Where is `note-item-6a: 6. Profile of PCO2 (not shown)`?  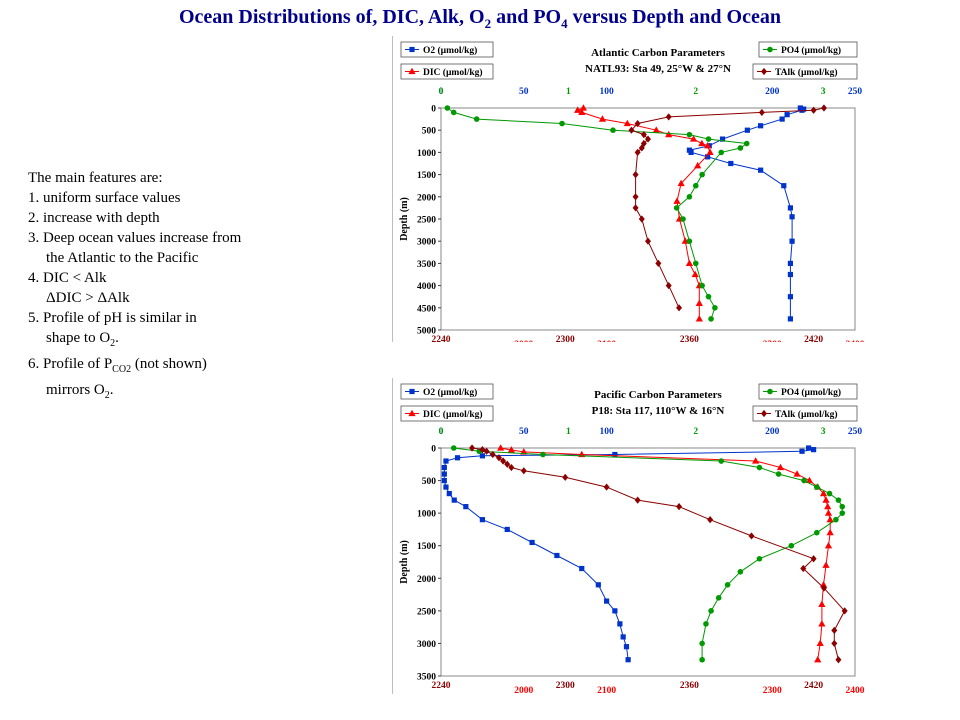 note-item-6a: 6. Profile of PCO2 (not shown) is located at coordinates (178, 367).